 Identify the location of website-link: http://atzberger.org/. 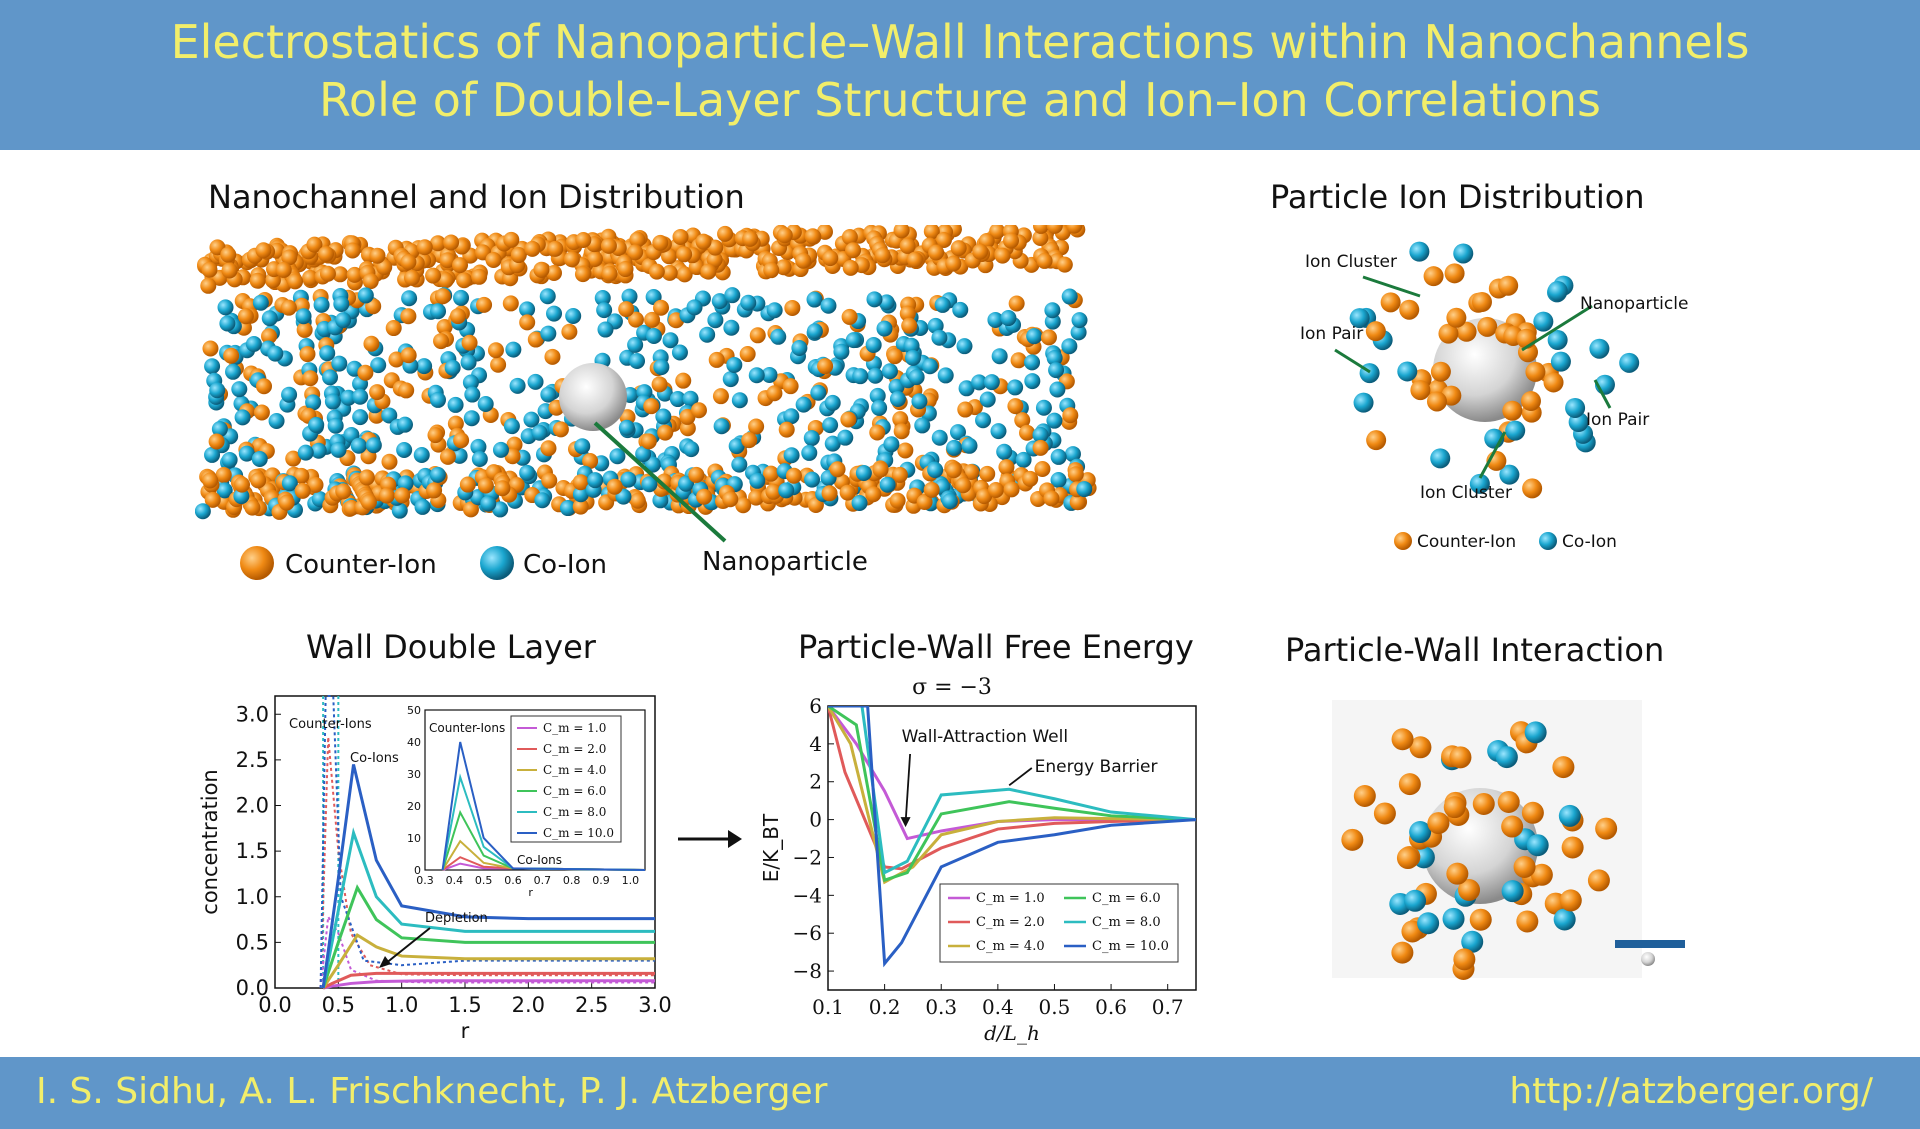
(1691, 1091).